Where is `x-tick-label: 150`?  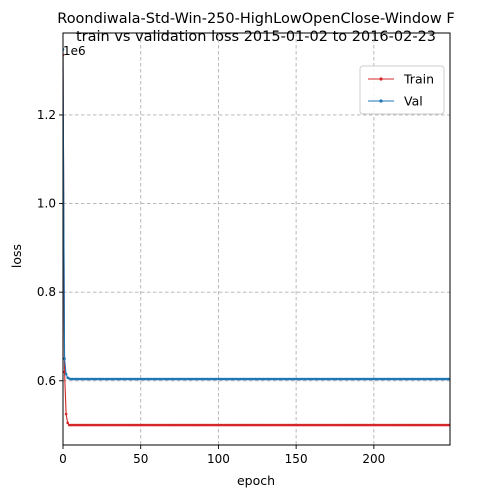 x-tick-label: 150 is located at coordinates (296, 459).